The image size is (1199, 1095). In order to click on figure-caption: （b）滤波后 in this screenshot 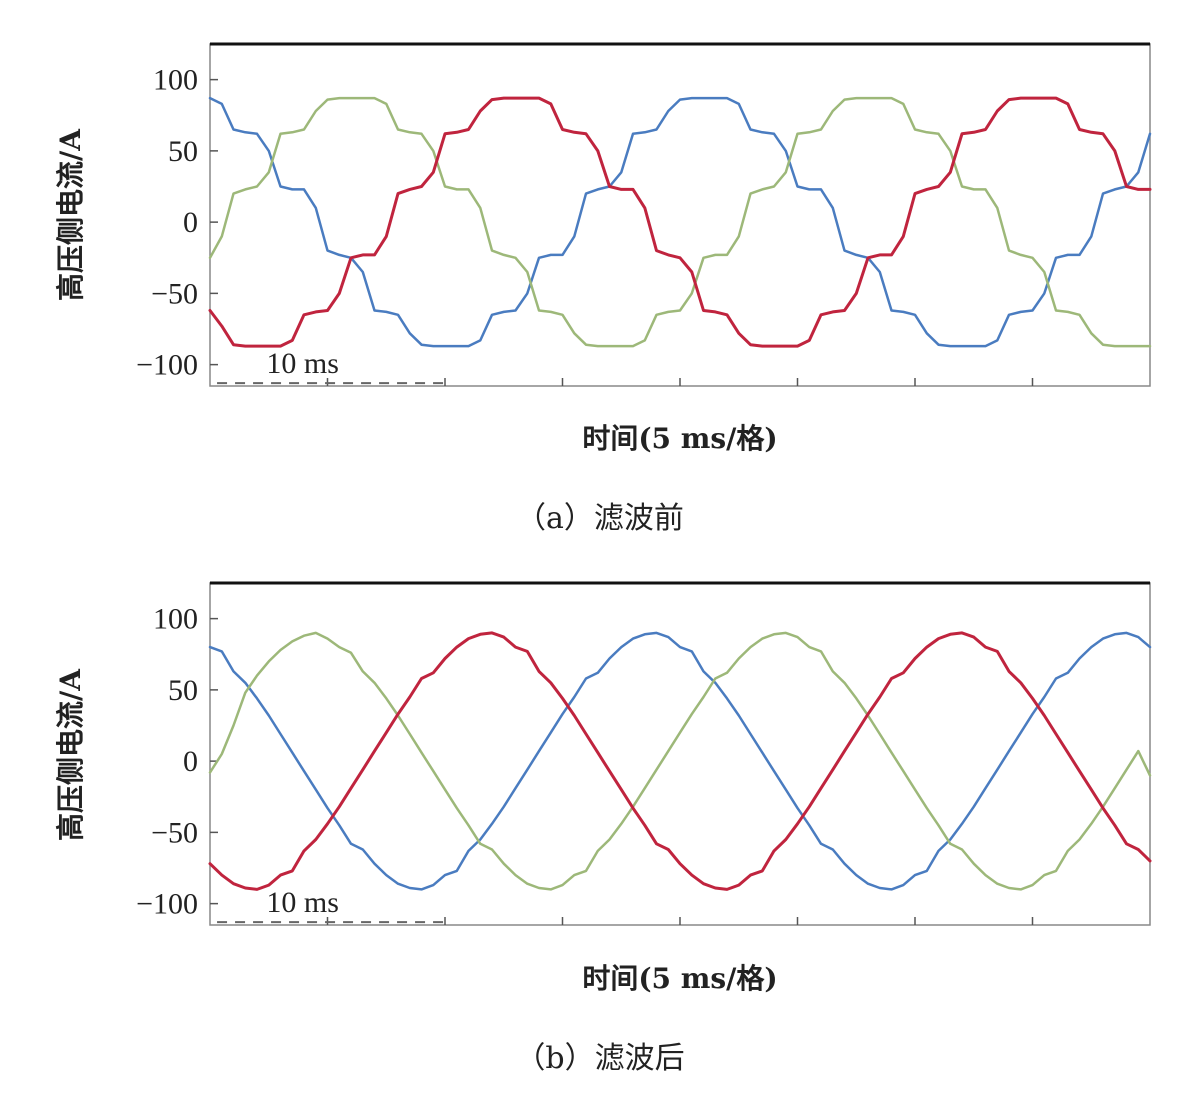, I will do `click(599, 1058)`.